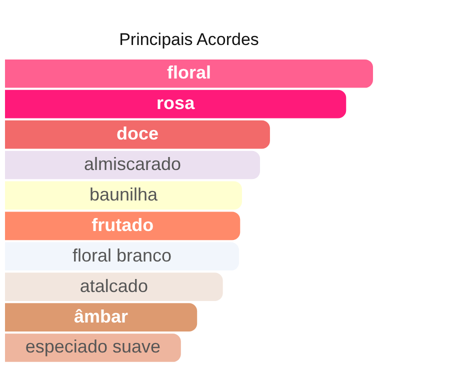 The width and height of the screenshot is (458, 365). I want to click on chart-title: Principais Acordes, so click(189, 39).